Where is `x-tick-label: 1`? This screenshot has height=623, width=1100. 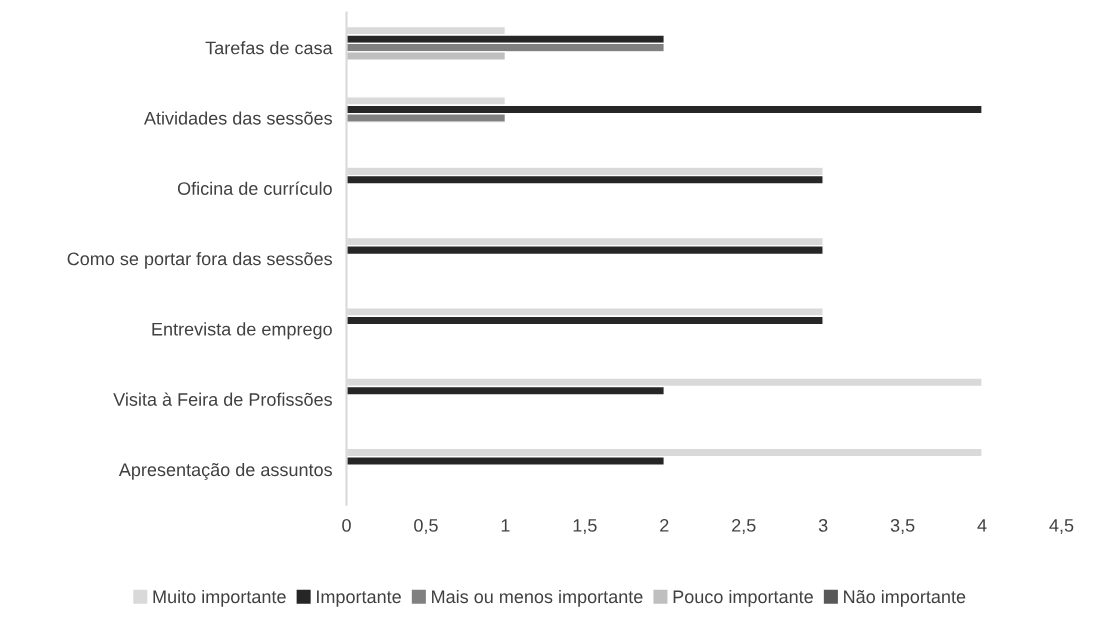
x-tick-label: 1 is located at coordinates (505, 525).